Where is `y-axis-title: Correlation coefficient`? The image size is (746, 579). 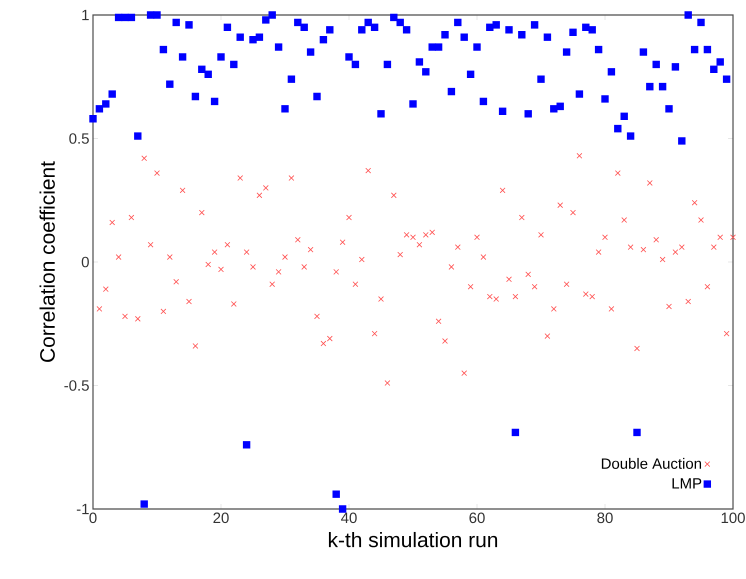 y-axis-title: Correlation coefficient is located at coordinates (47, 261).